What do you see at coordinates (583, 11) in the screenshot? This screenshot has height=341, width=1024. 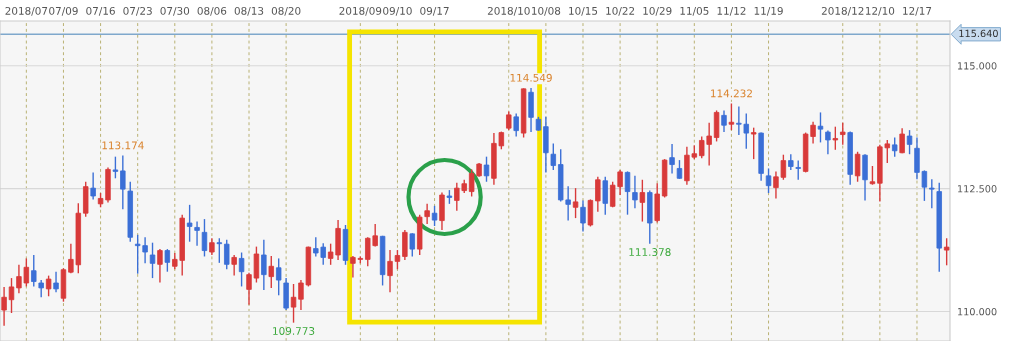 I see `x-tick-label: 10/15` at bounding box center [583, 11].